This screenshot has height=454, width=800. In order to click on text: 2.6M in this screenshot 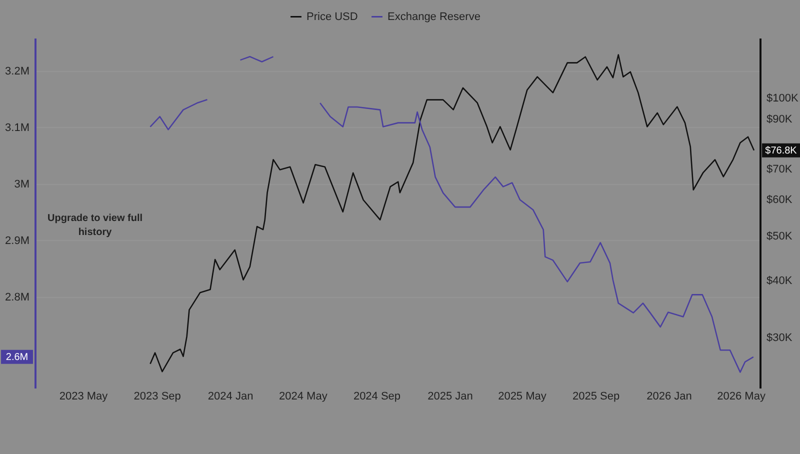, I will do `click(17, 357)`.